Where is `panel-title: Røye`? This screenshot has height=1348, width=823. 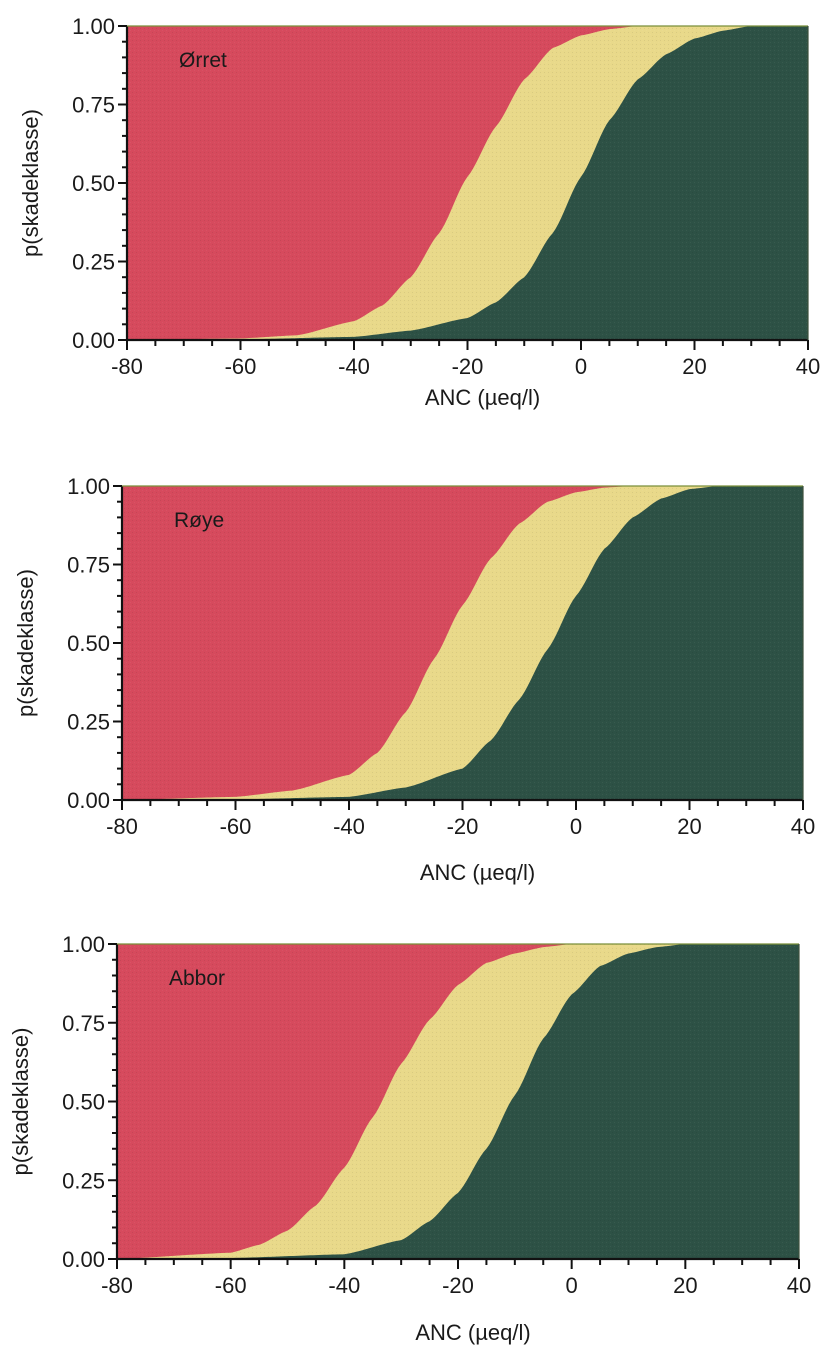
panel-title: Røye is located at coordinates (199, 520).